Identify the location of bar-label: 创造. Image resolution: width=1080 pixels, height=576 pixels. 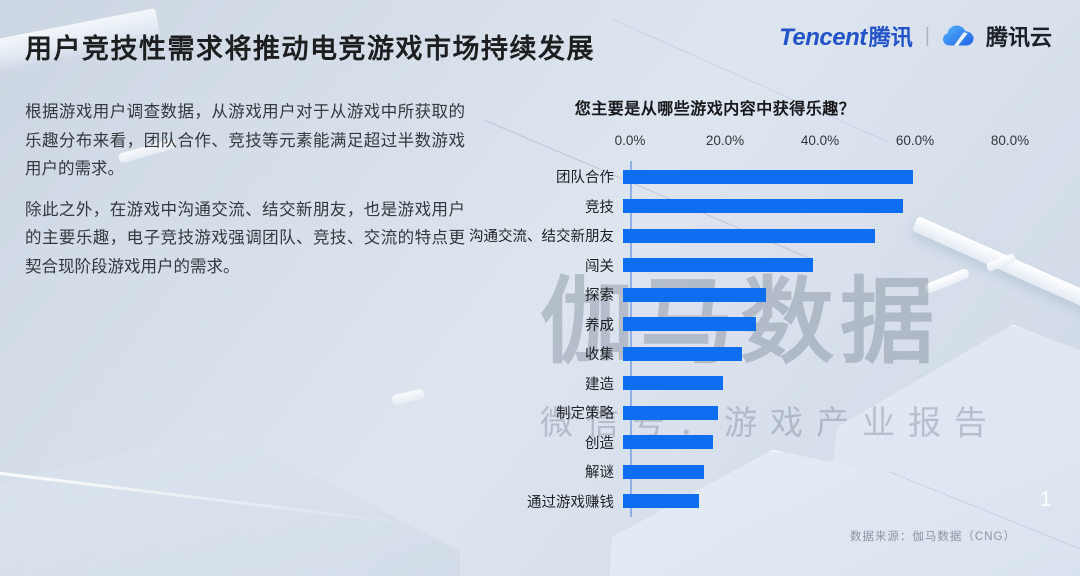
(599, 443).